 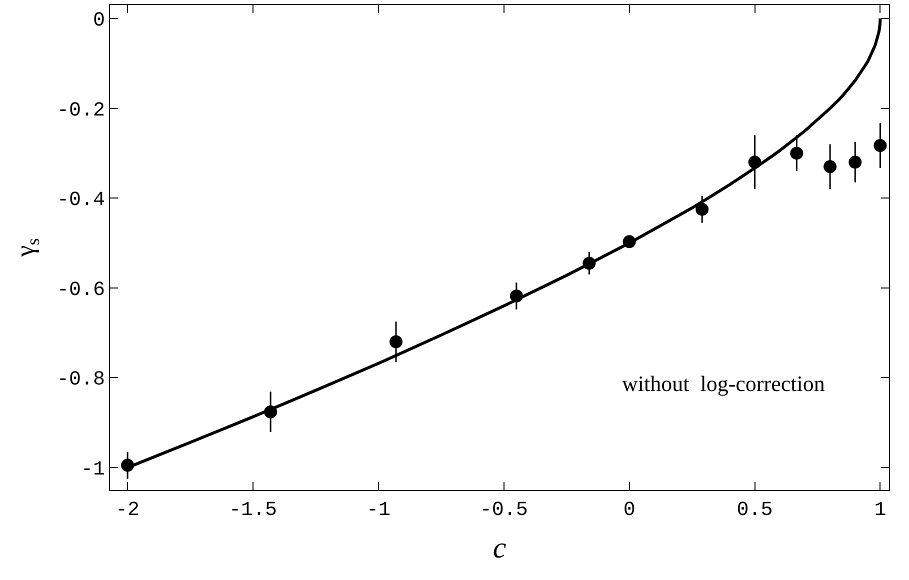 I want to click on y-tick-label: -0.6, so click(x=80, y=290).